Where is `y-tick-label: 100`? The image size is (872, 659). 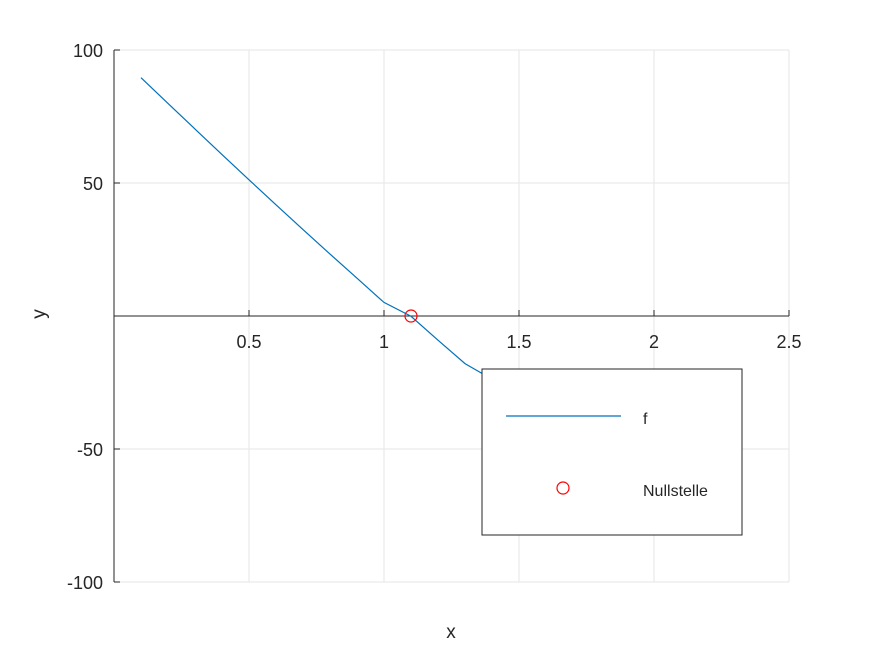
y-tick-label: 100 is located at coordinates (88, 51).